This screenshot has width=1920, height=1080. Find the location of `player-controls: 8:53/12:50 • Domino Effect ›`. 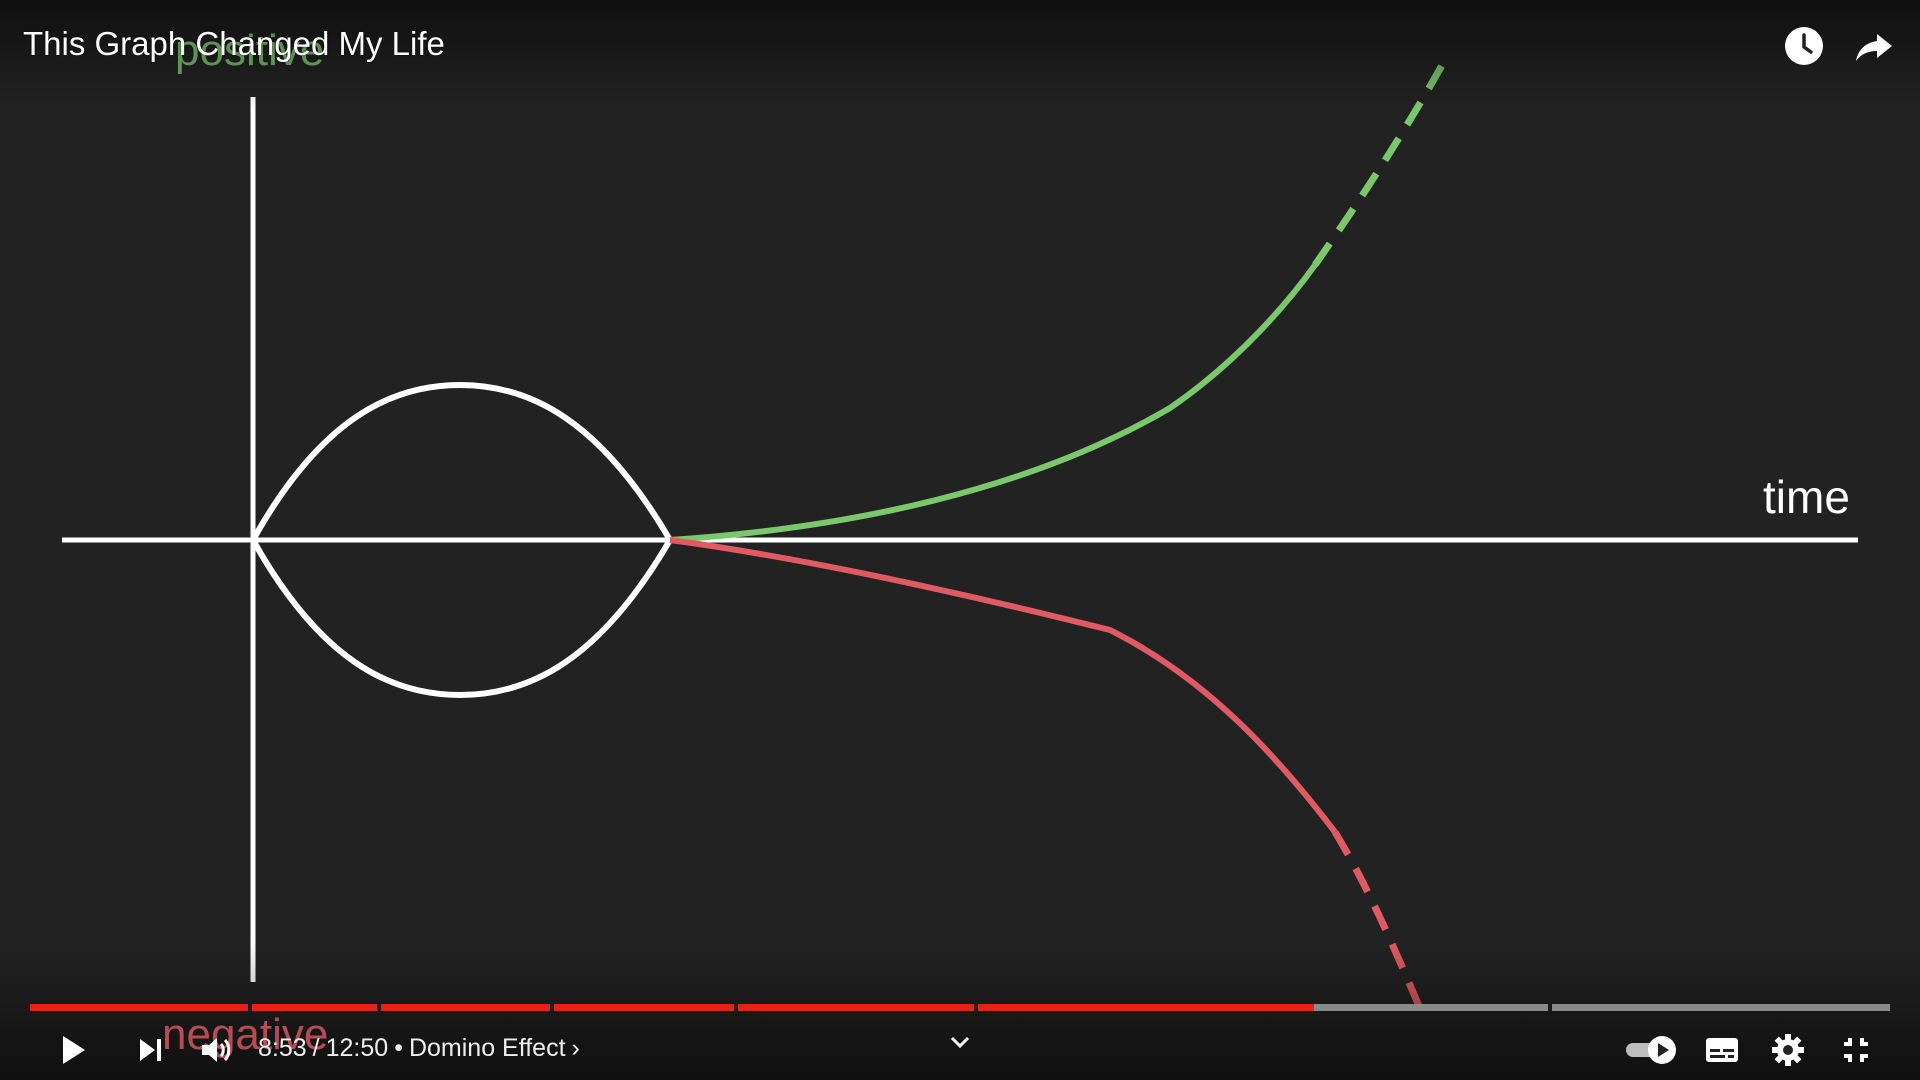

player-controls: 8:53/12:50 • Domino Effect › is located at coordinates (960, 1050).